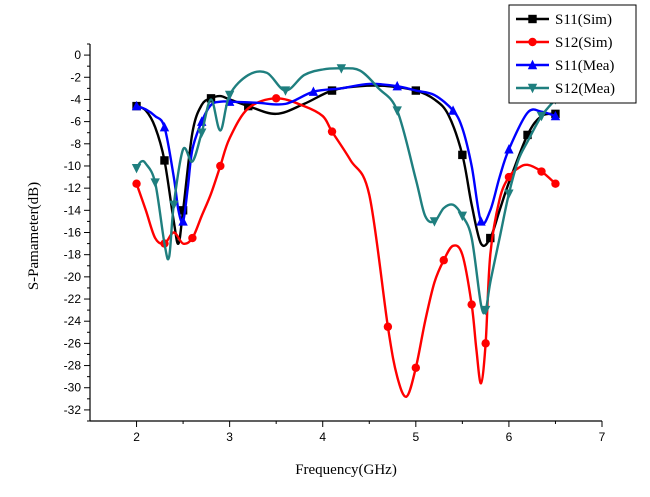  I want to click on y-tick-label: -26, so click(73, 343).